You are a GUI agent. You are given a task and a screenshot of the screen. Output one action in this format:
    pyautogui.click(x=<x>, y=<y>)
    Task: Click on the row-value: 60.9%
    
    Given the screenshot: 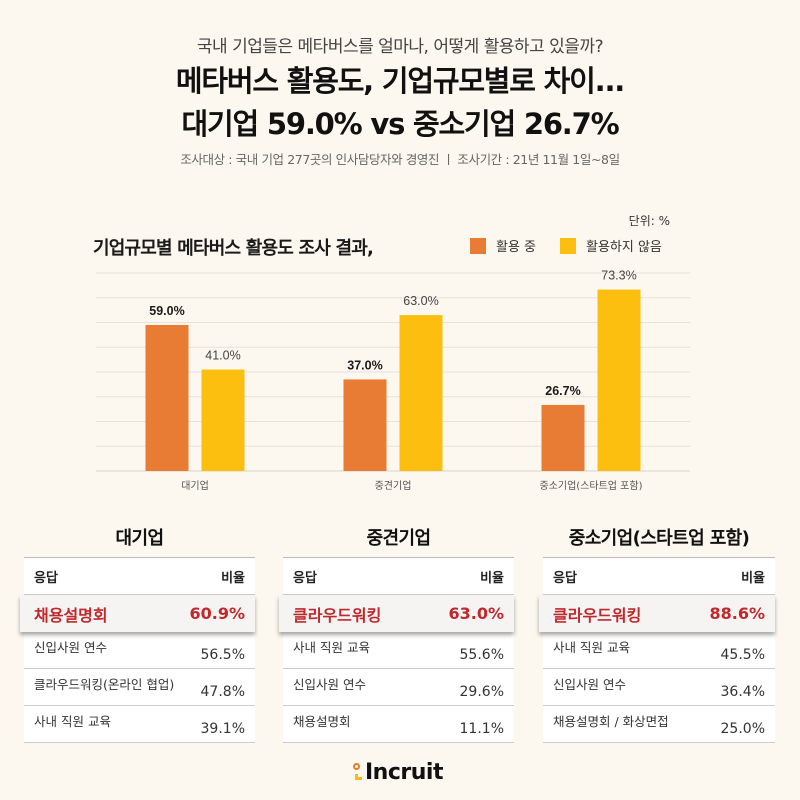 What is the action you would take?
    pyautogui.click(x=217, y=613)
    